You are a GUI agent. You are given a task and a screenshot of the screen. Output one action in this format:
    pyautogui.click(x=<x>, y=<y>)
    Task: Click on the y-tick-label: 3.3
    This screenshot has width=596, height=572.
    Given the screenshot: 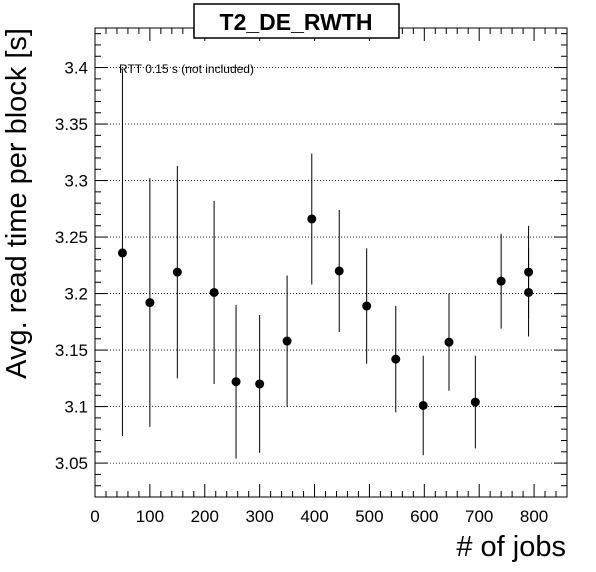 What is the action you would take?
    pyautogui.click(x=76, y=181)
    